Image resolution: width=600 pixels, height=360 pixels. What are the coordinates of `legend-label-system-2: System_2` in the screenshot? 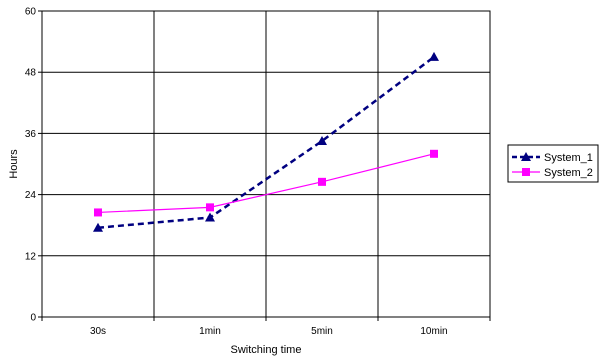 It's located at (568, 173).